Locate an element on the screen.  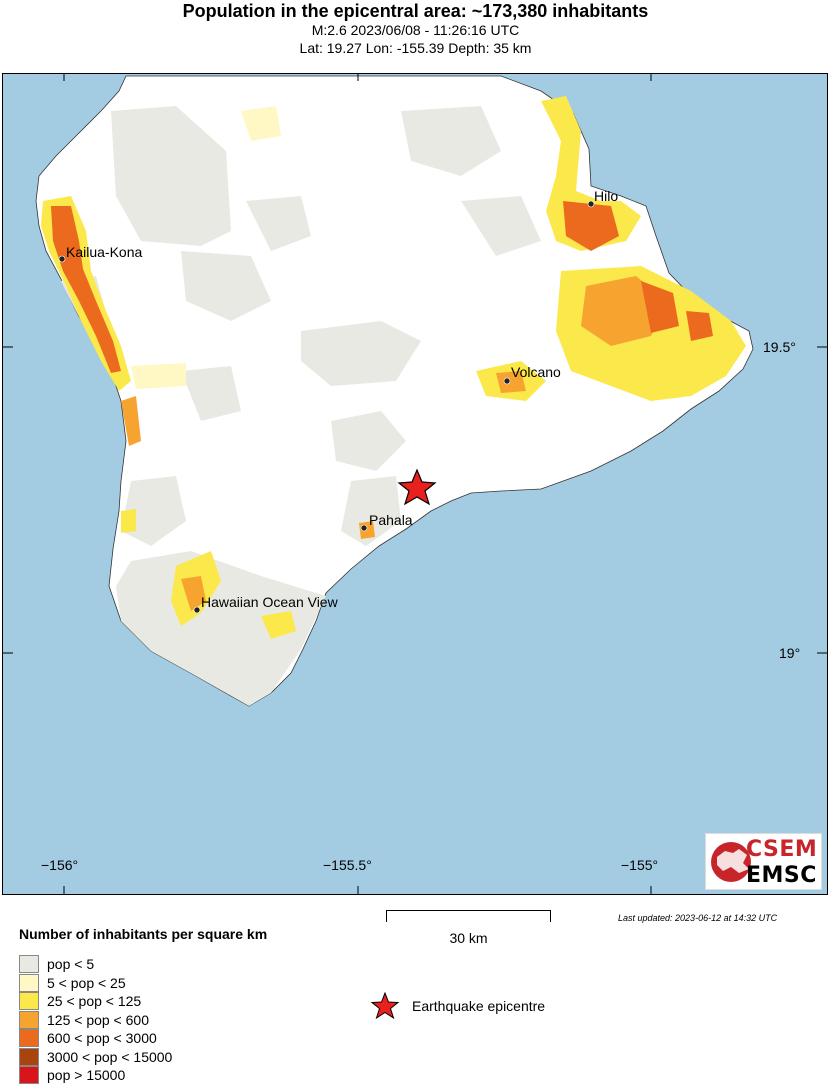
ocean-view-marker is located at coordinates (197, 610).